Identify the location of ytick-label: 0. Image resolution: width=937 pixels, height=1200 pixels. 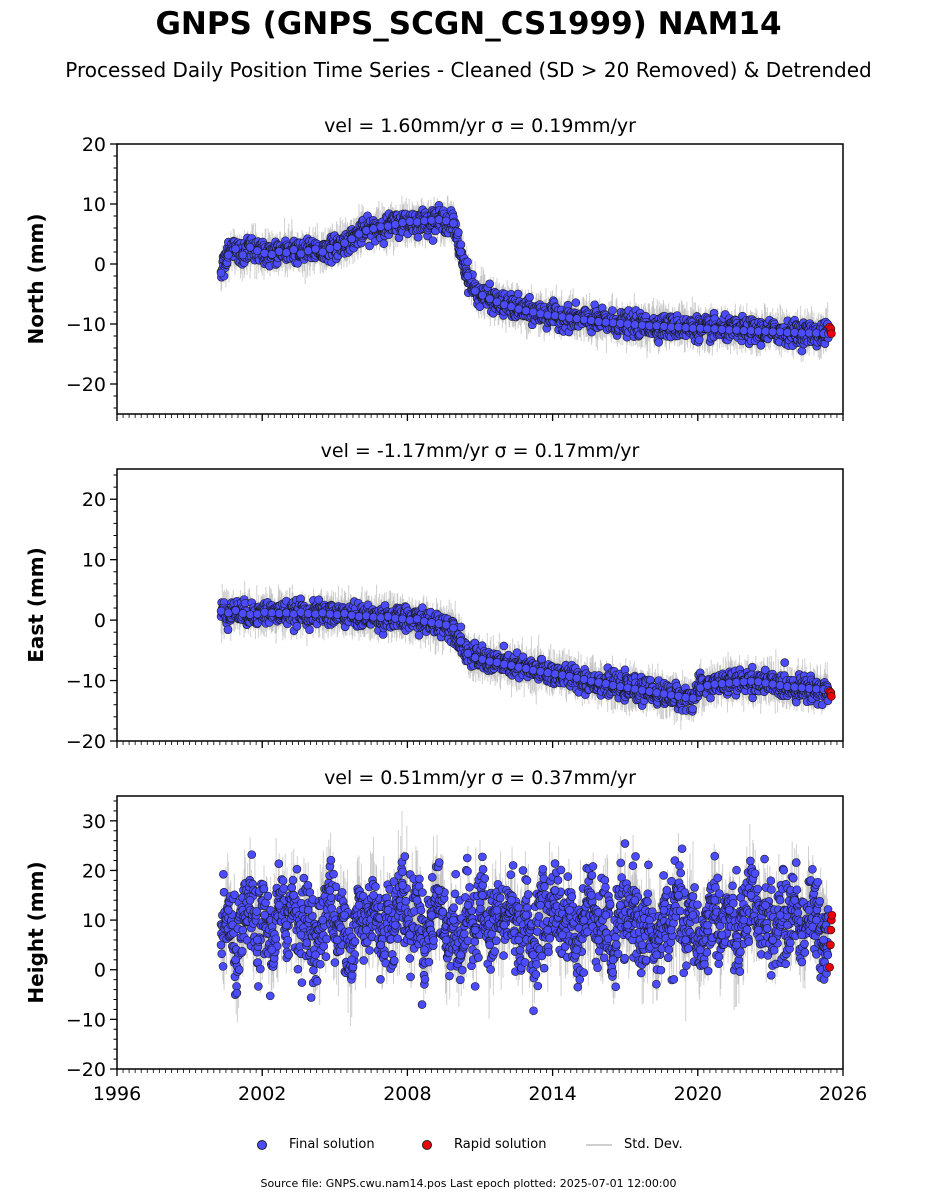
(100, 265).